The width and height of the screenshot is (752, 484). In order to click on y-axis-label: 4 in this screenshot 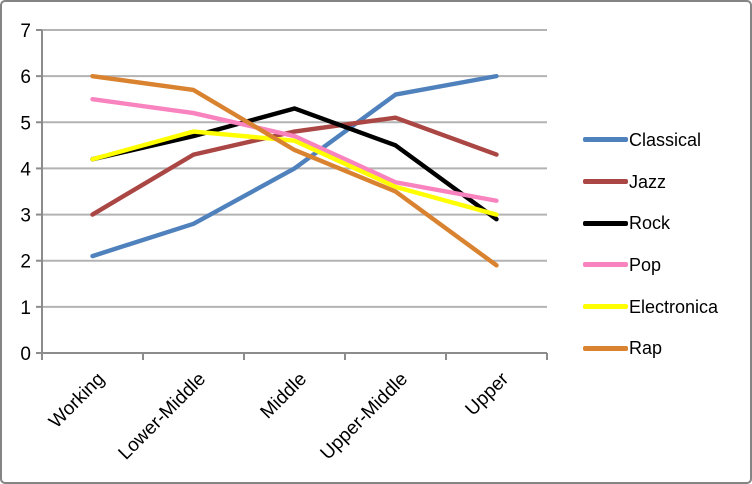, I will do `click(25, 169)`.